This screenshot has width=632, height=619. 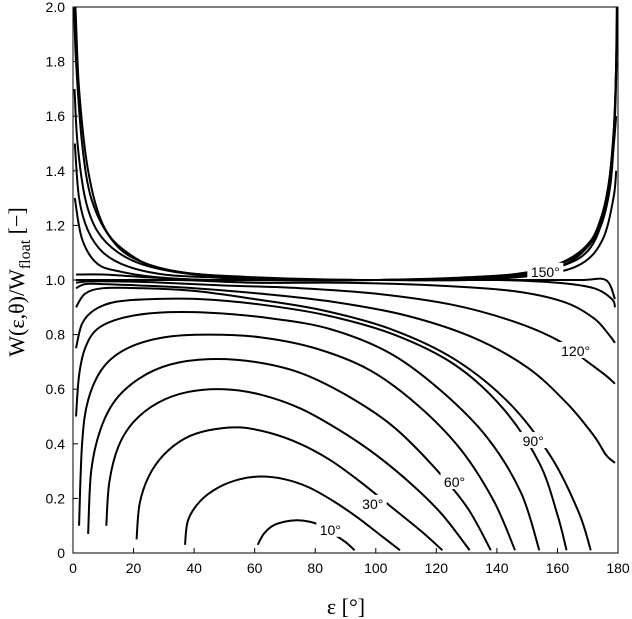 I want to click on y-tick-label: 1.6, so click(x=56, y=116).